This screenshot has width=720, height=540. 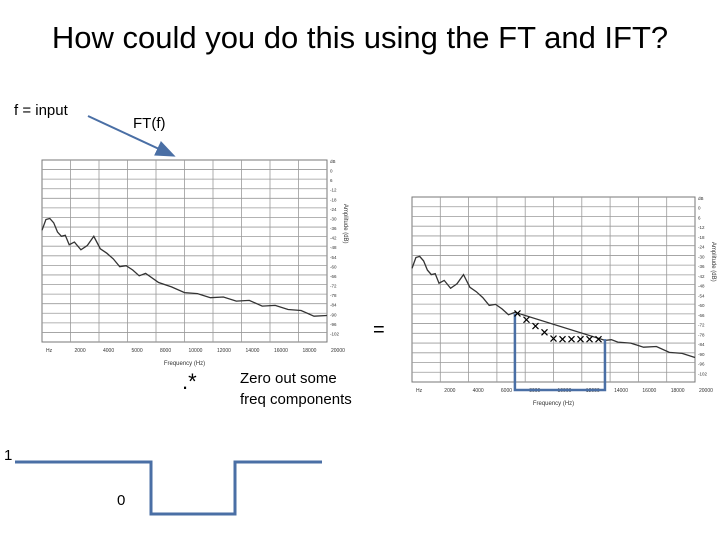 What do you see at coordinates (168, 488) in the screenshot?
I see `mask-function-line` at bounding box center [168, 488].